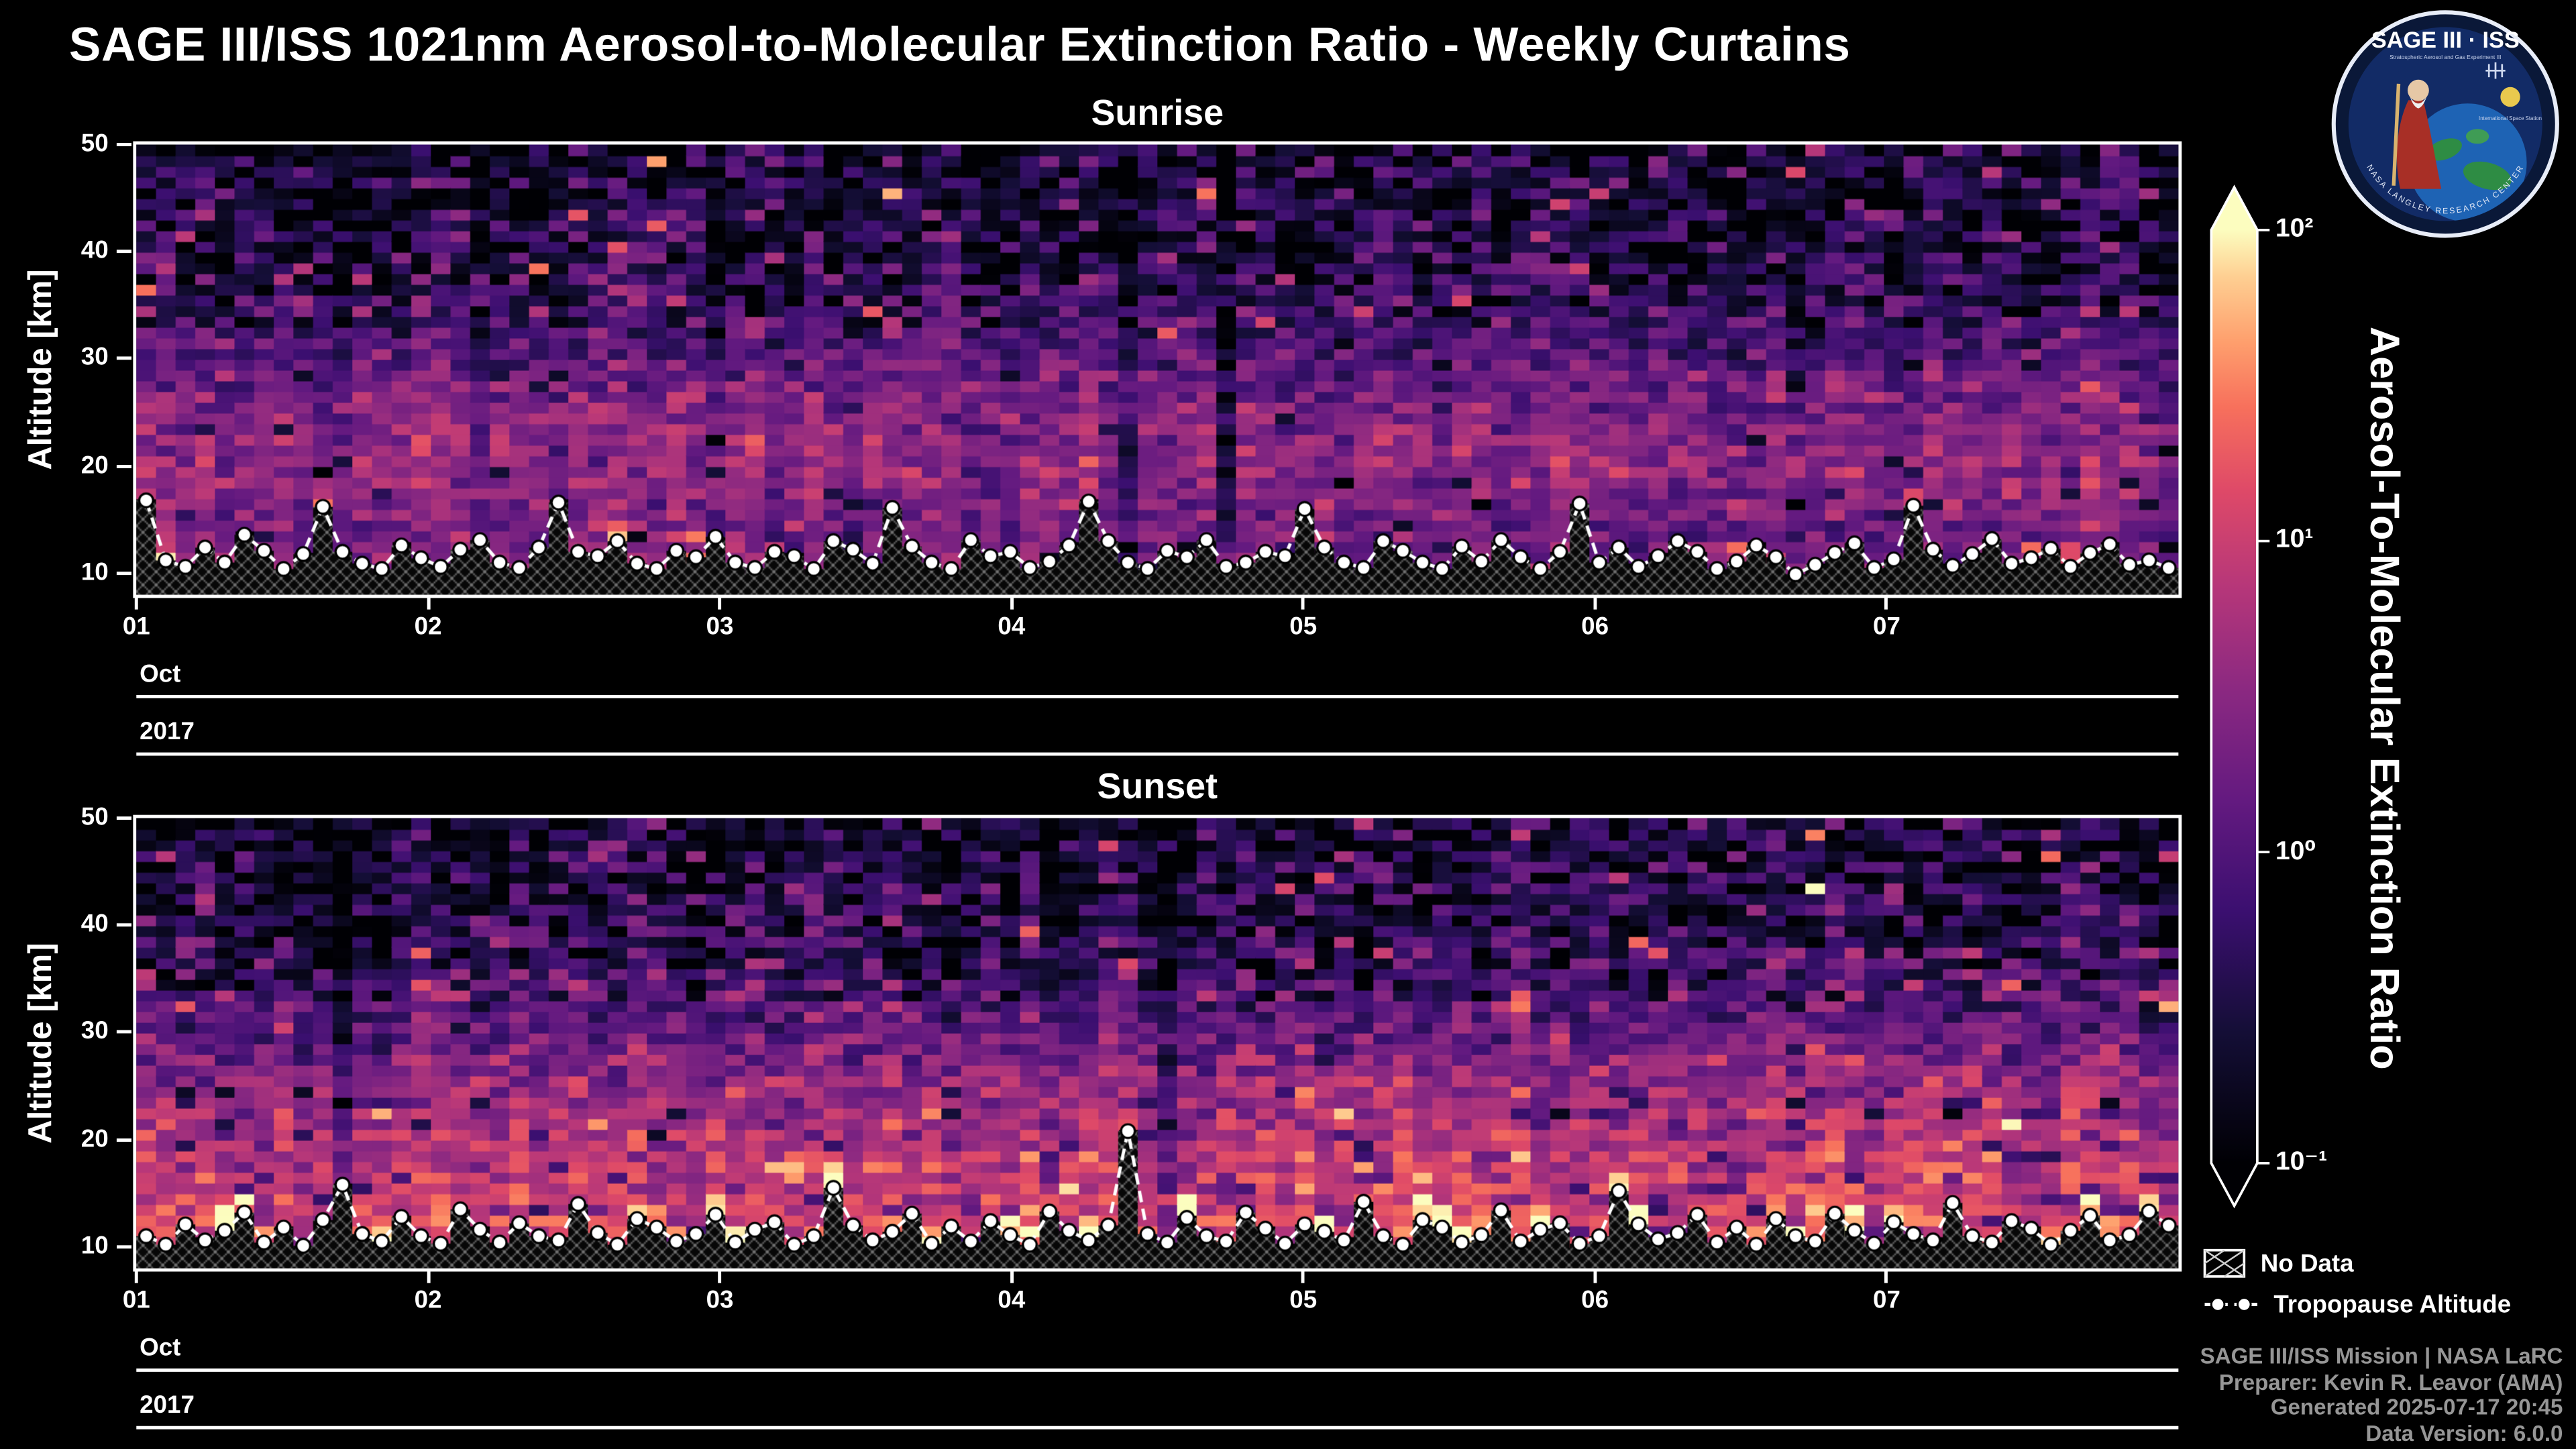  What do you see at coordinates (2381, 1356) in the screenshot?
I see `credit-line-mission: SAGE III/ISS Mission | NASA LaRC` at bounding box center [2381, 1356].